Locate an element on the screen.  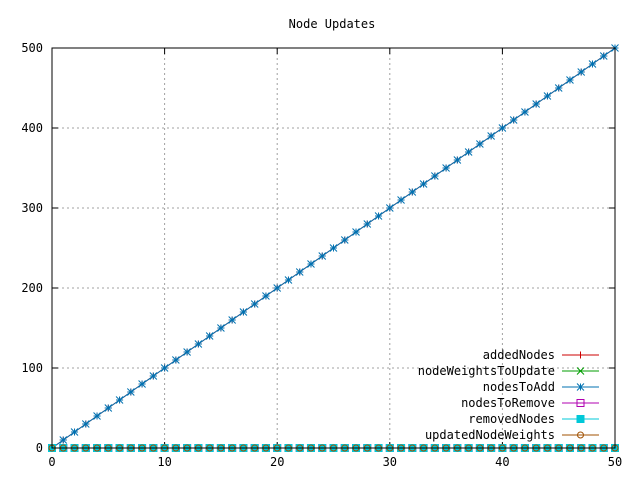
legend-label: nodeWeightsToUpdate is located at coordinates (486, 371).